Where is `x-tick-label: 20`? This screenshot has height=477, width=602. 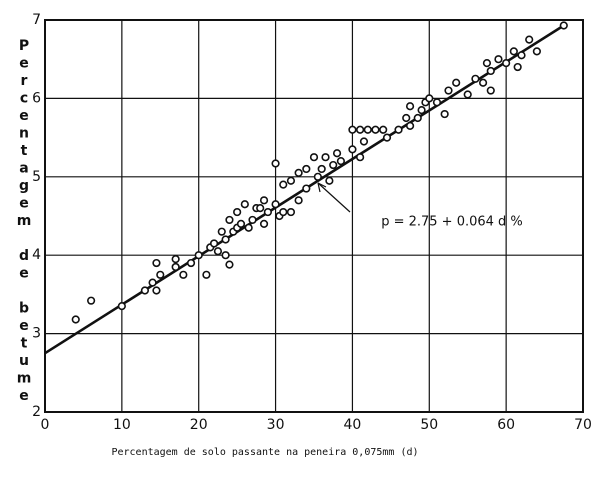
x-tick-label: 20 is located at coordinates (199, 425).